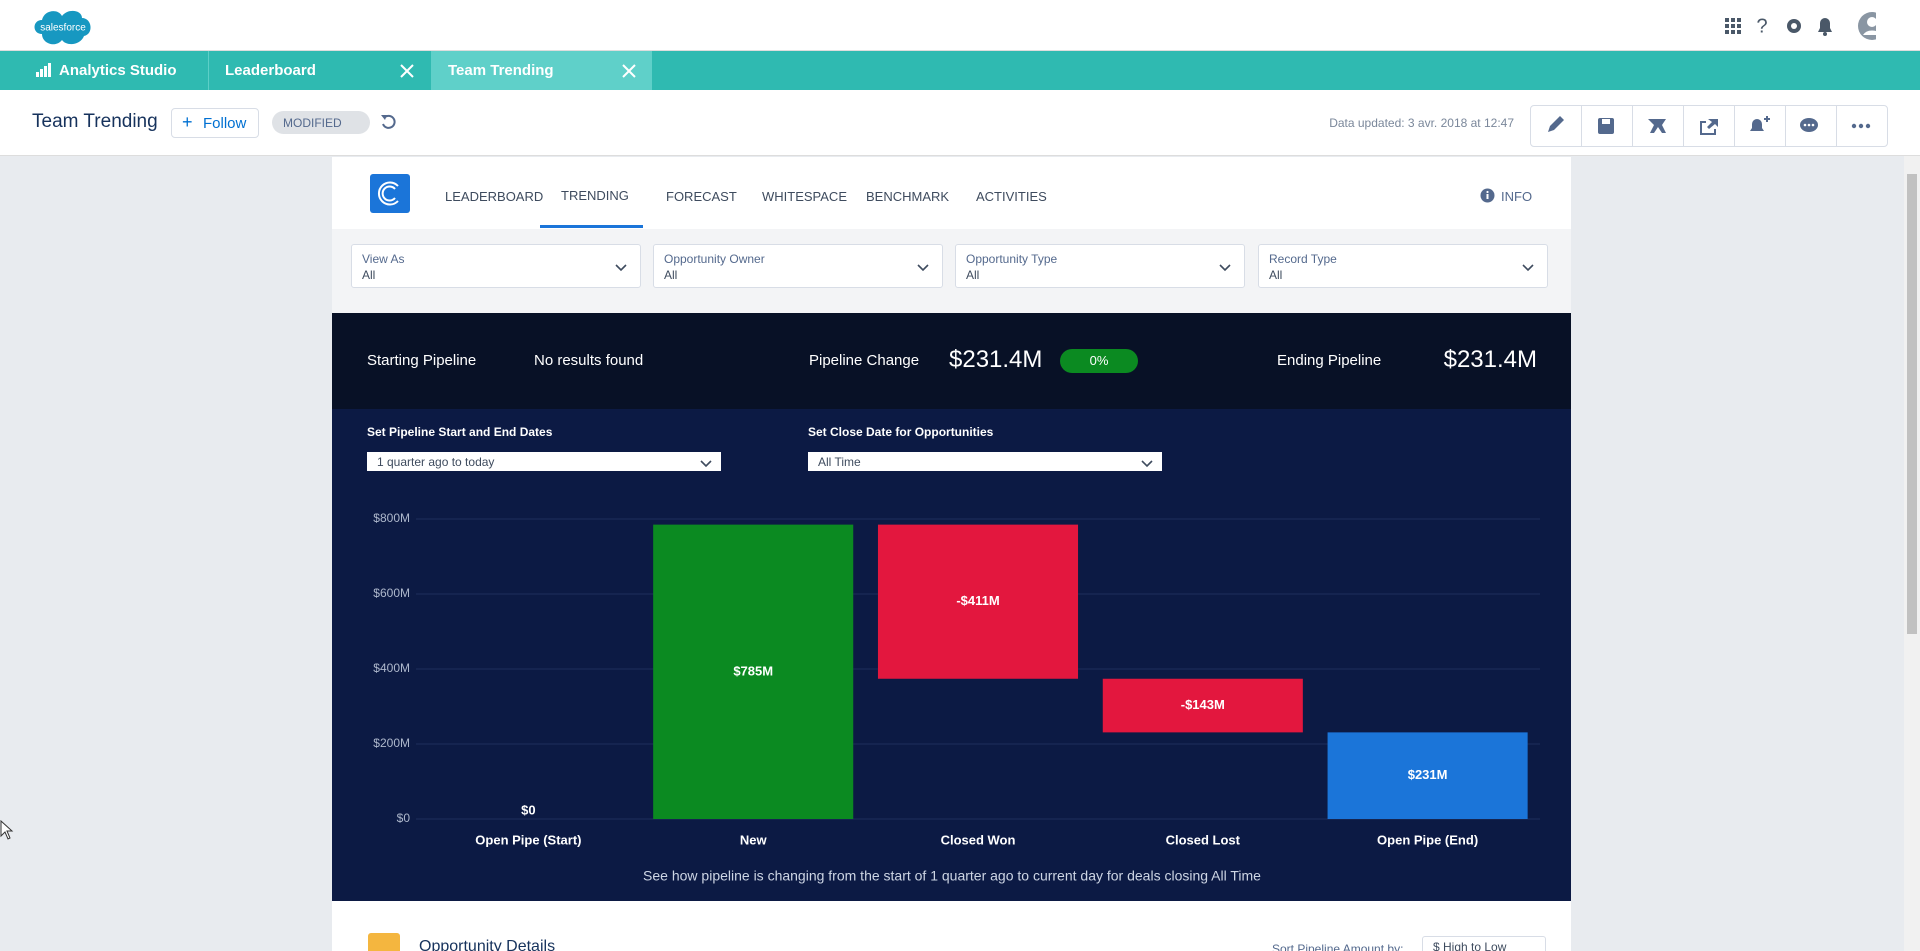  Describe the element at coordinates (528, 839) in the screenshot. I see `x-tick-label: Open Pipe (Start)` at that location.